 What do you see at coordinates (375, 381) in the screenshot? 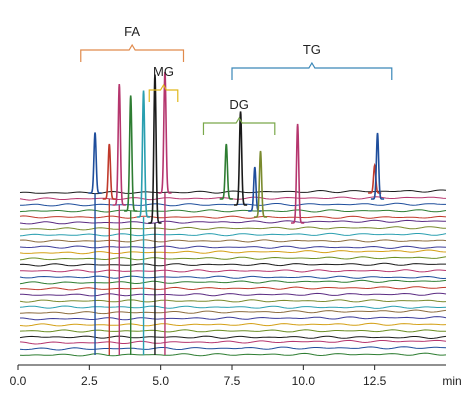
I see `x-tick-label: 12.5` at bounding box center [375, 381].